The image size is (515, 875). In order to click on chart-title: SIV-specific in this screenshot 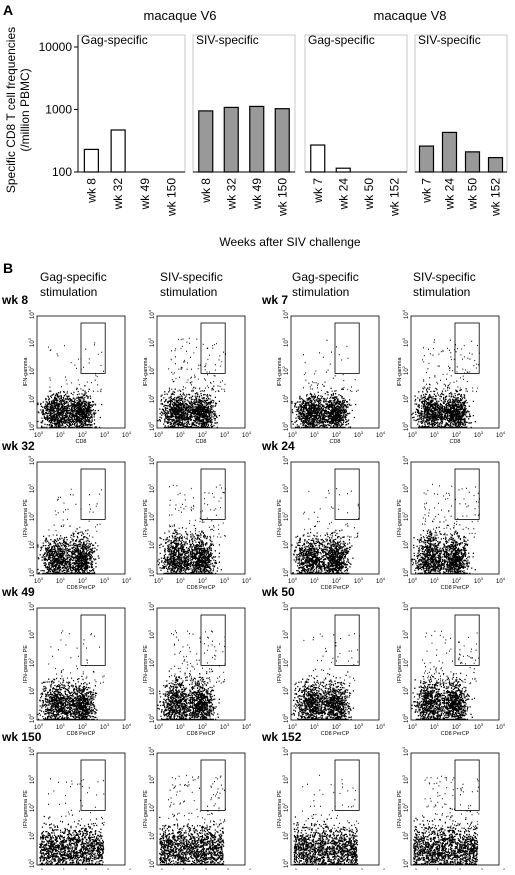, I will do `click(449, 40)`.